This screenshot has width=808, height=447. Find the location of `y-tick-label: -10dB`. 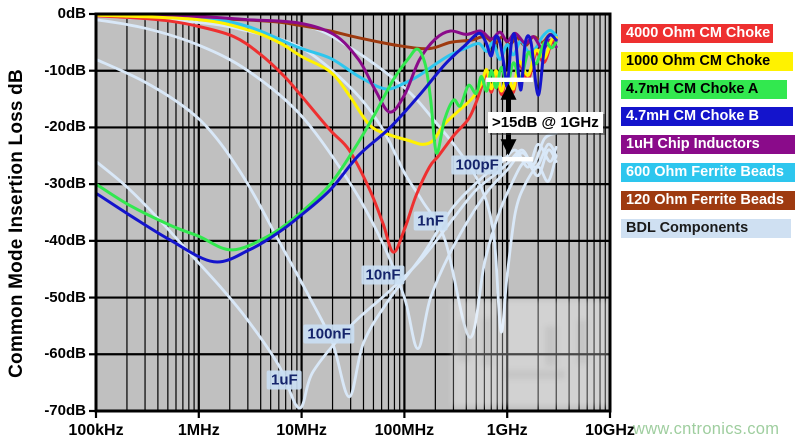

y-tick-label: -10dB is located at coordinates (65, 70).